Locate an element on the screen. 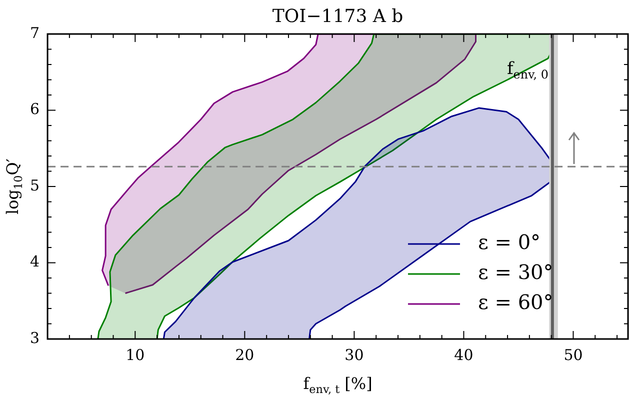 This screenshot has width=629, height=403. x-tick-label: 40 is located at coordinates (464, 355).